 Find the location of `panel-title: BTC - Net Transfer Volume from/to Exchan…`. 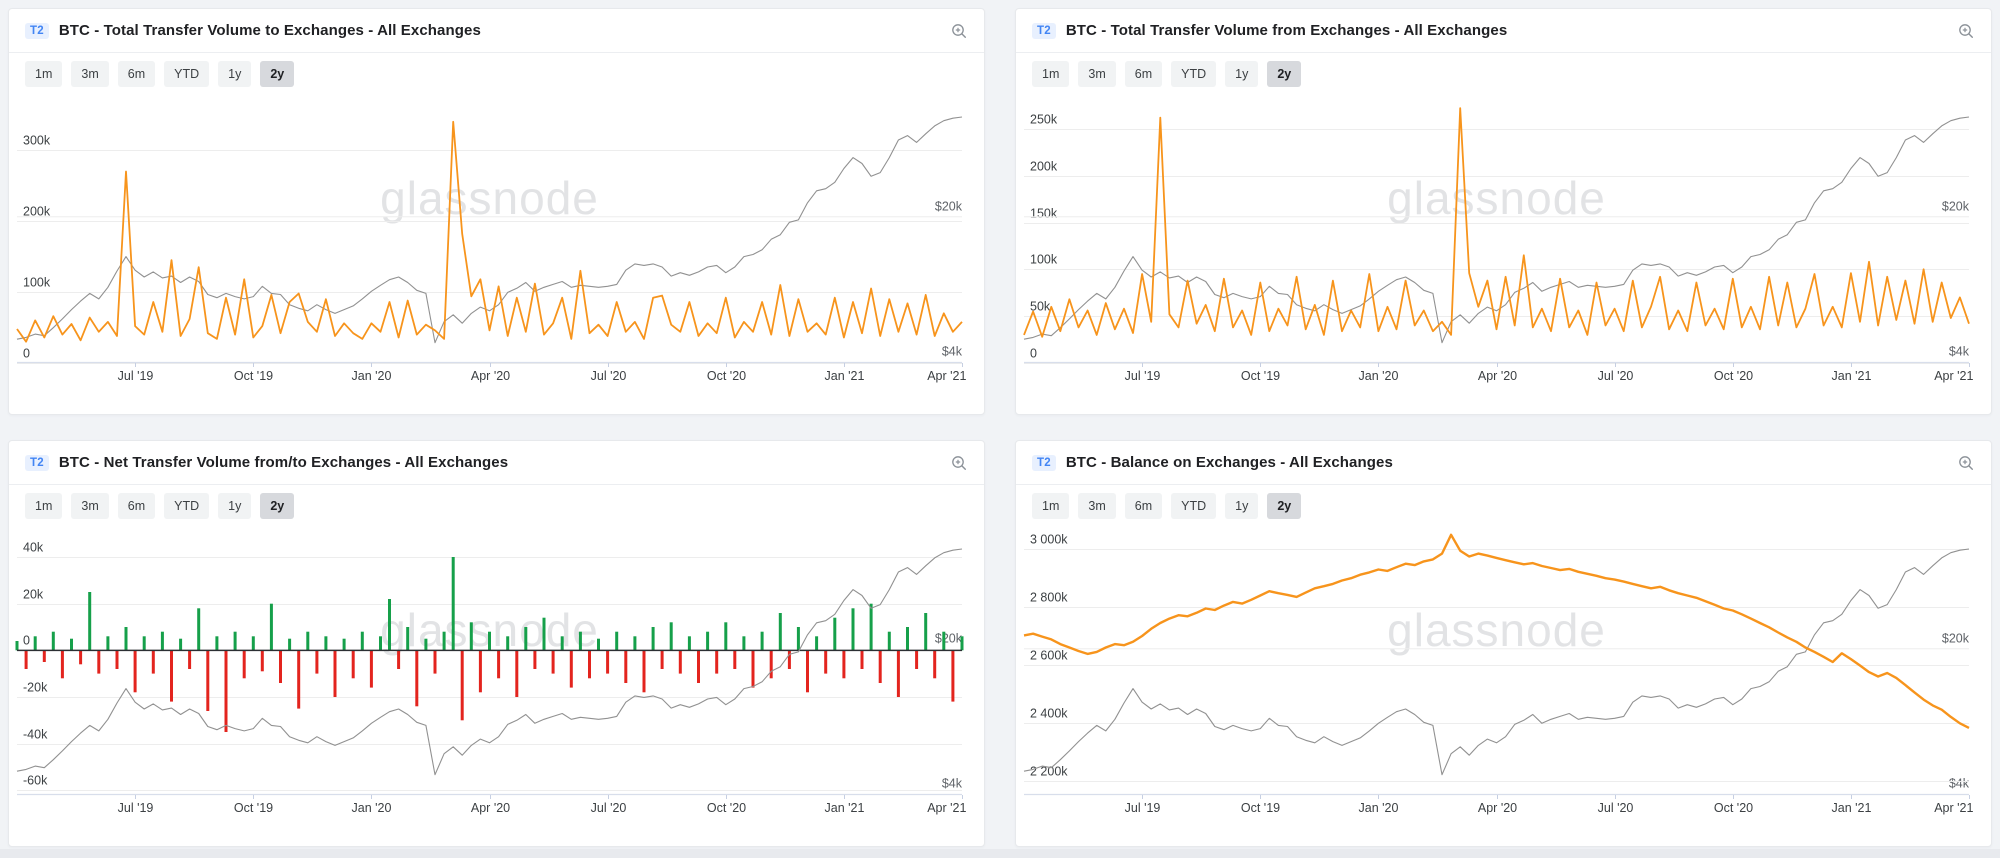

panel-title: BTC - Net Transfer Volume from/to Exchan… is located at coordinates (283, 462).